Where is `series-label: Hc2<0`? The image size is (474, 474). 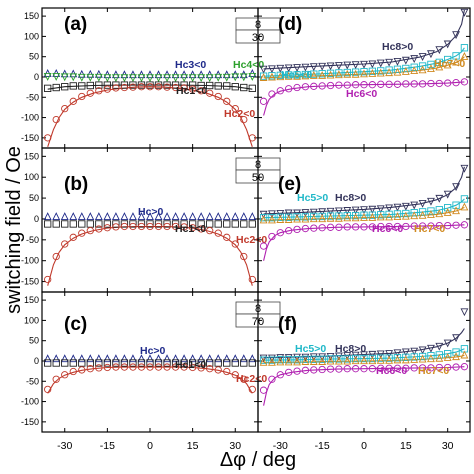
series-label: Hc2<0 is located at coordinates (239, 114).